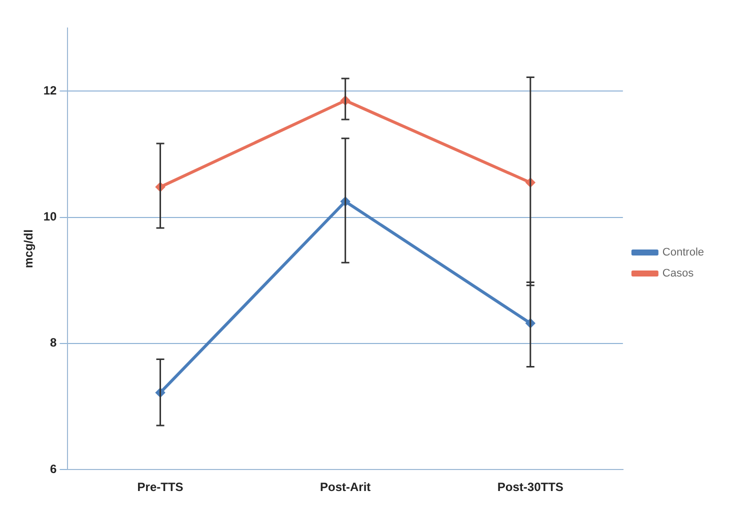  What do you see at coordinates (54, 343) in the screenshot?
I see `y-tick-label: 8` at bounding box center [54, 343].